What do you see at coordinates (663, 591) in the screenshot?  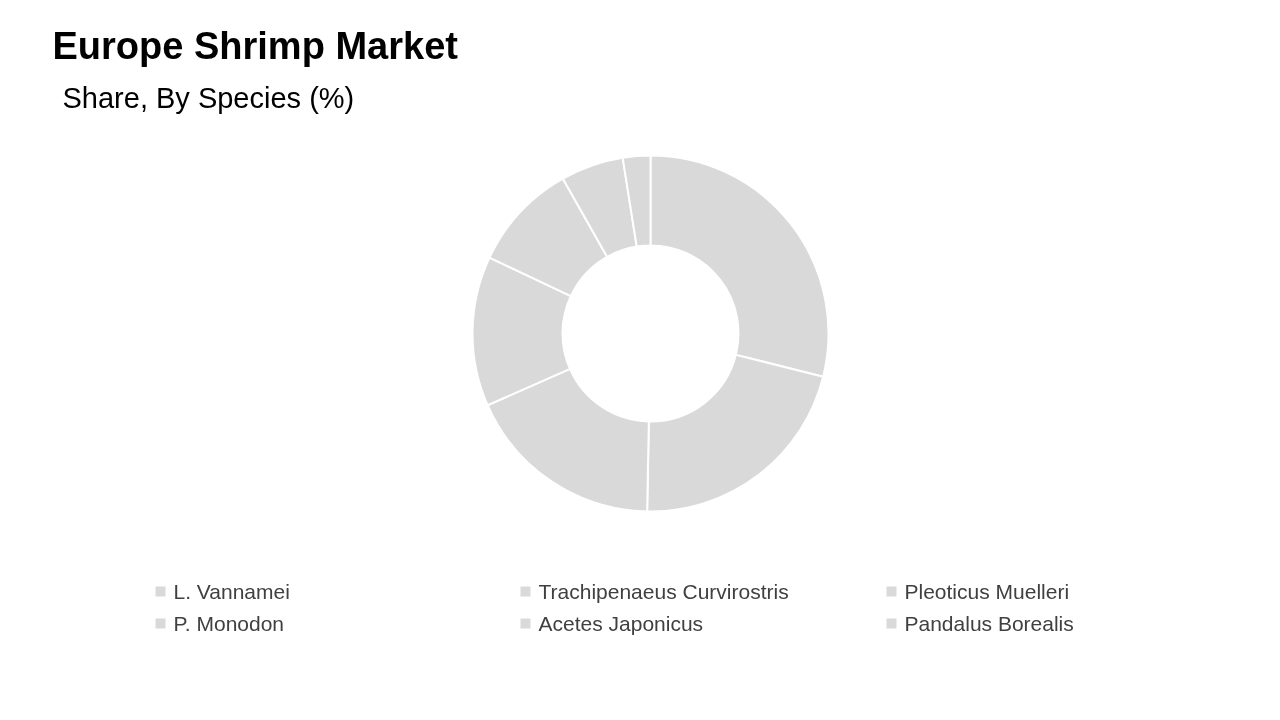 I see `legend-label: Trachipenaeus Curvirostris` at bounding box center [663, 591].